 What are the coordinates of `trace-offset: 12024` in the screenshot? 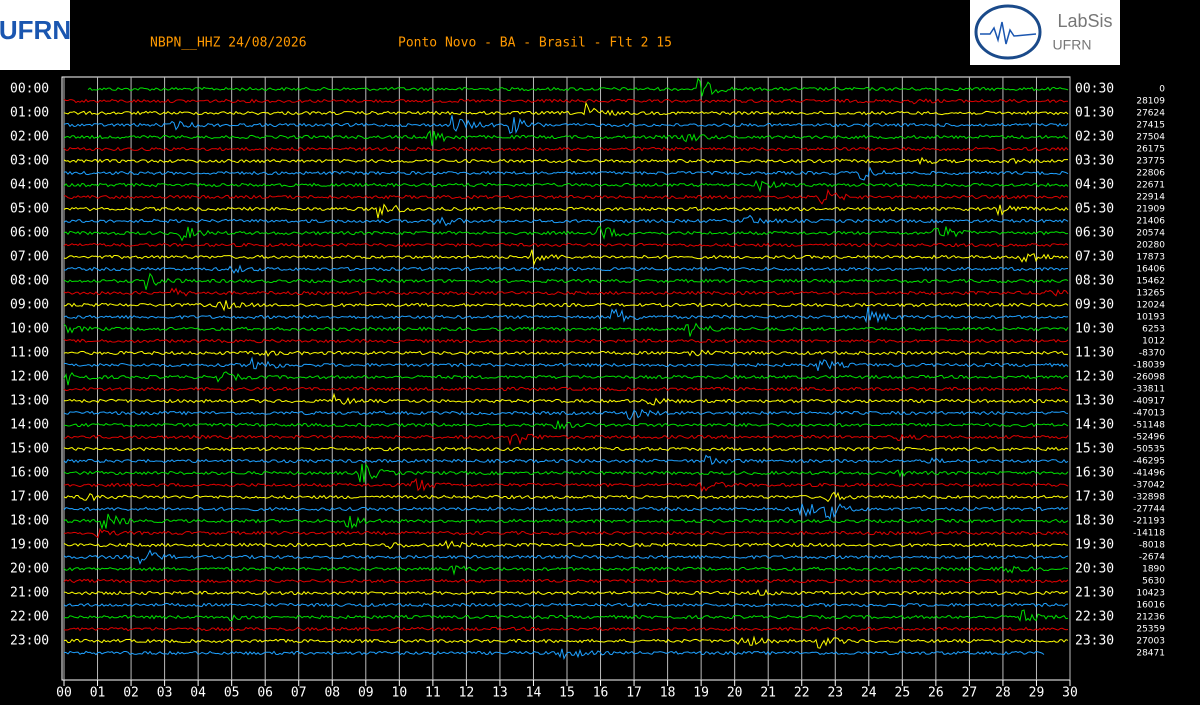 It's located at (1150, 306).